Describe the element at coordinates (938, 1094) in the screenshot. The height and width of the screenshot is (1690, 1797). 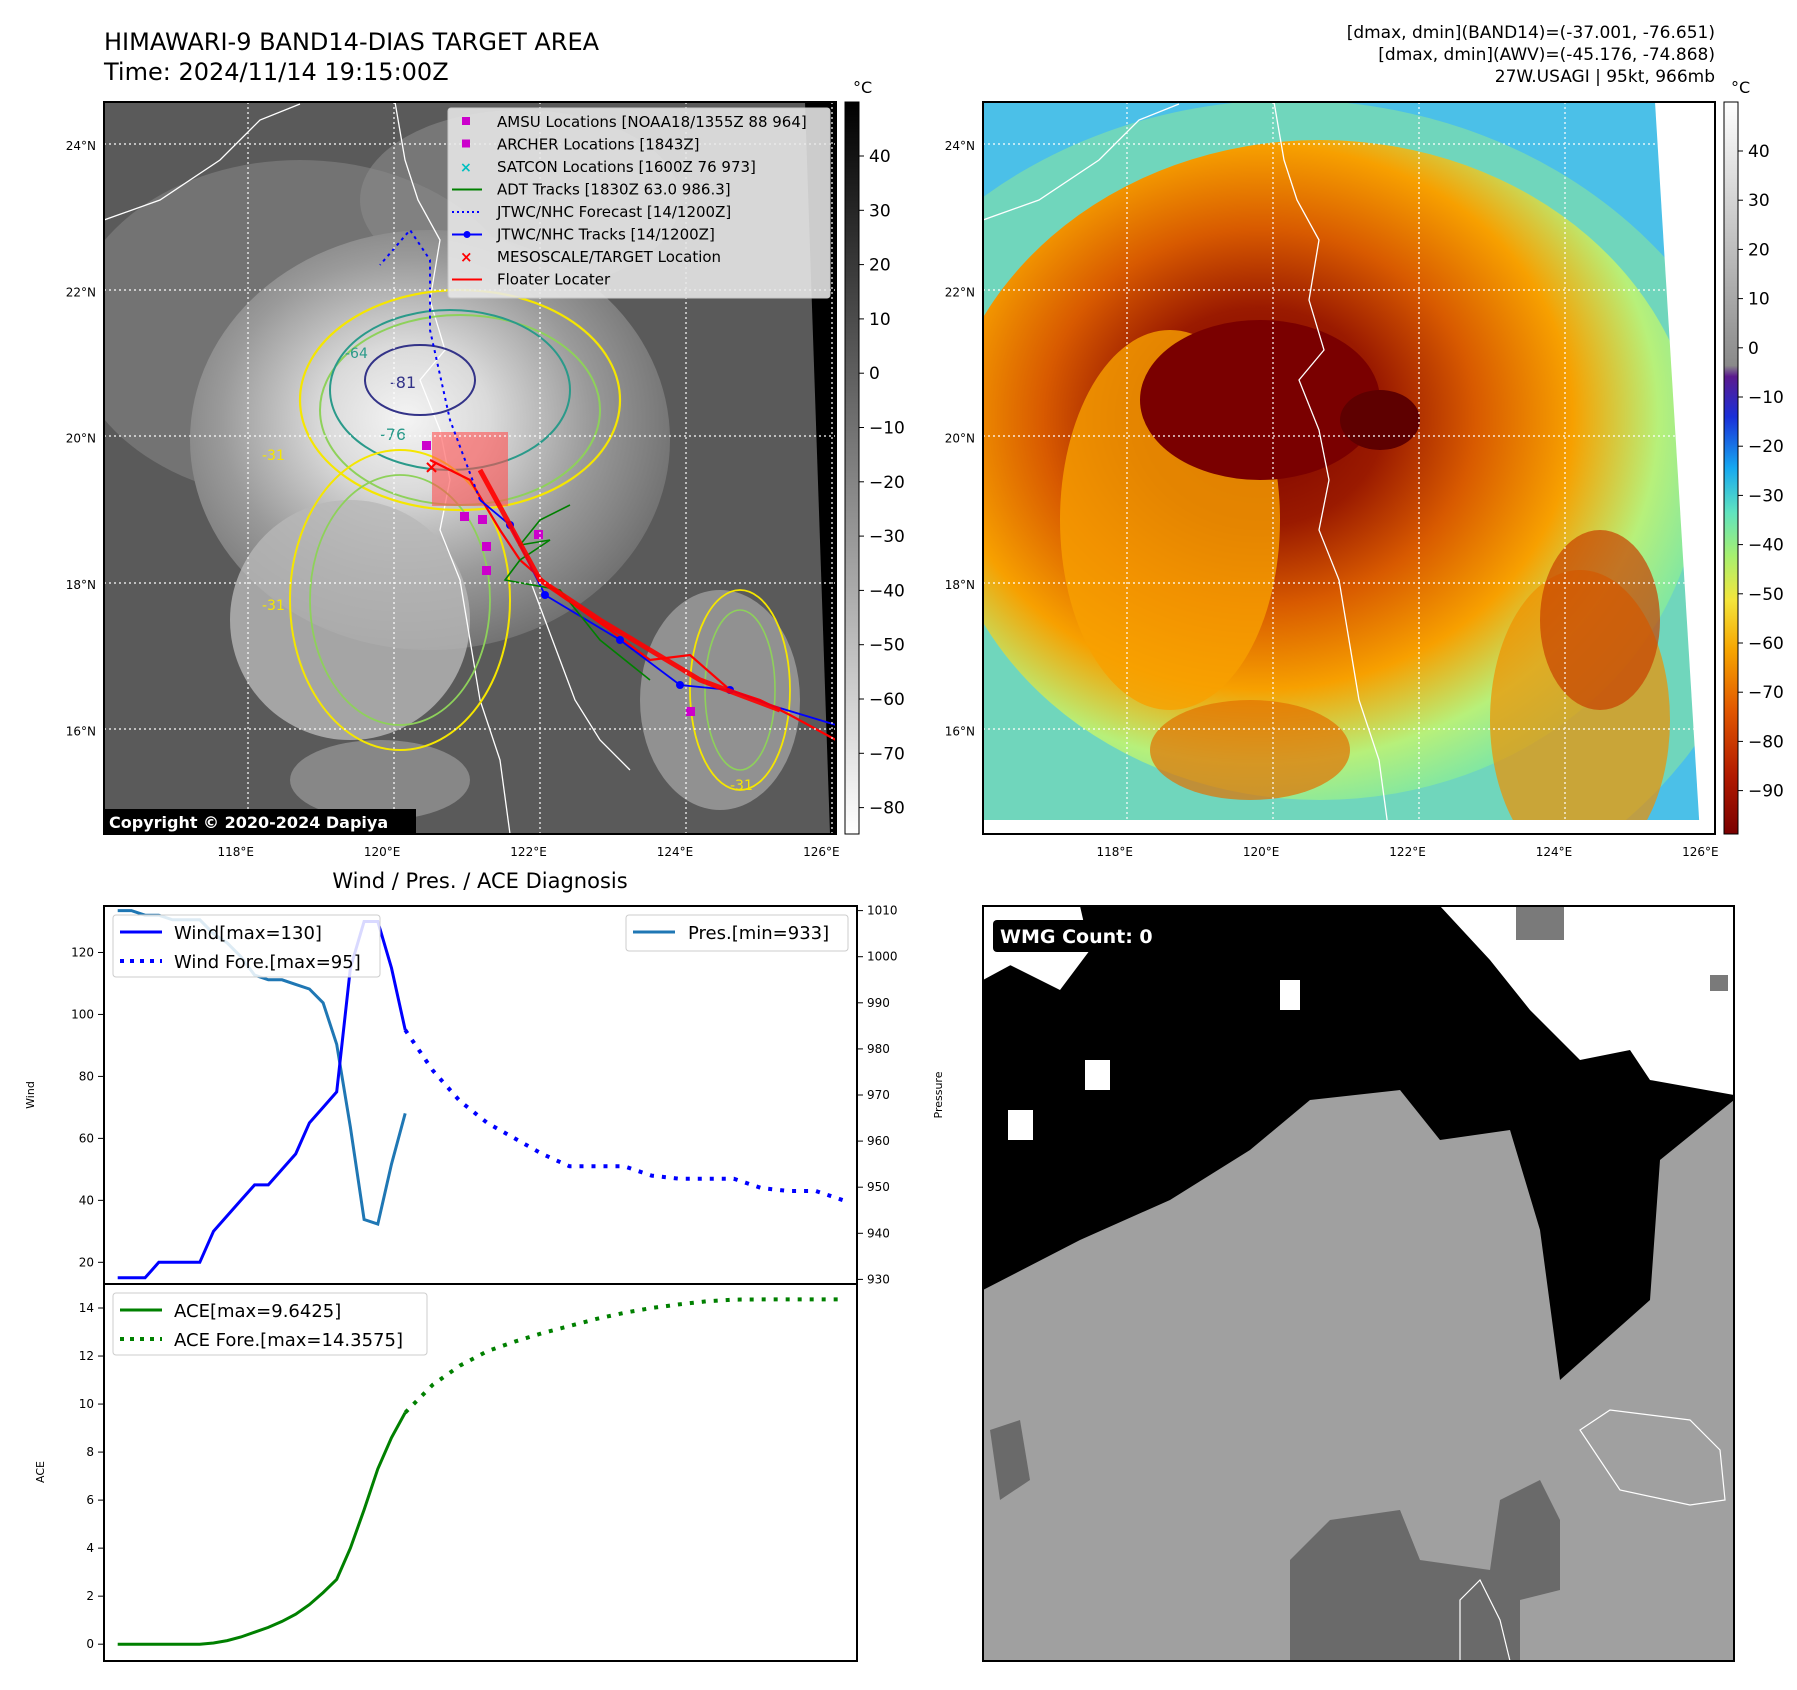
I see `pressure-axis-label: Pressure` at that location.